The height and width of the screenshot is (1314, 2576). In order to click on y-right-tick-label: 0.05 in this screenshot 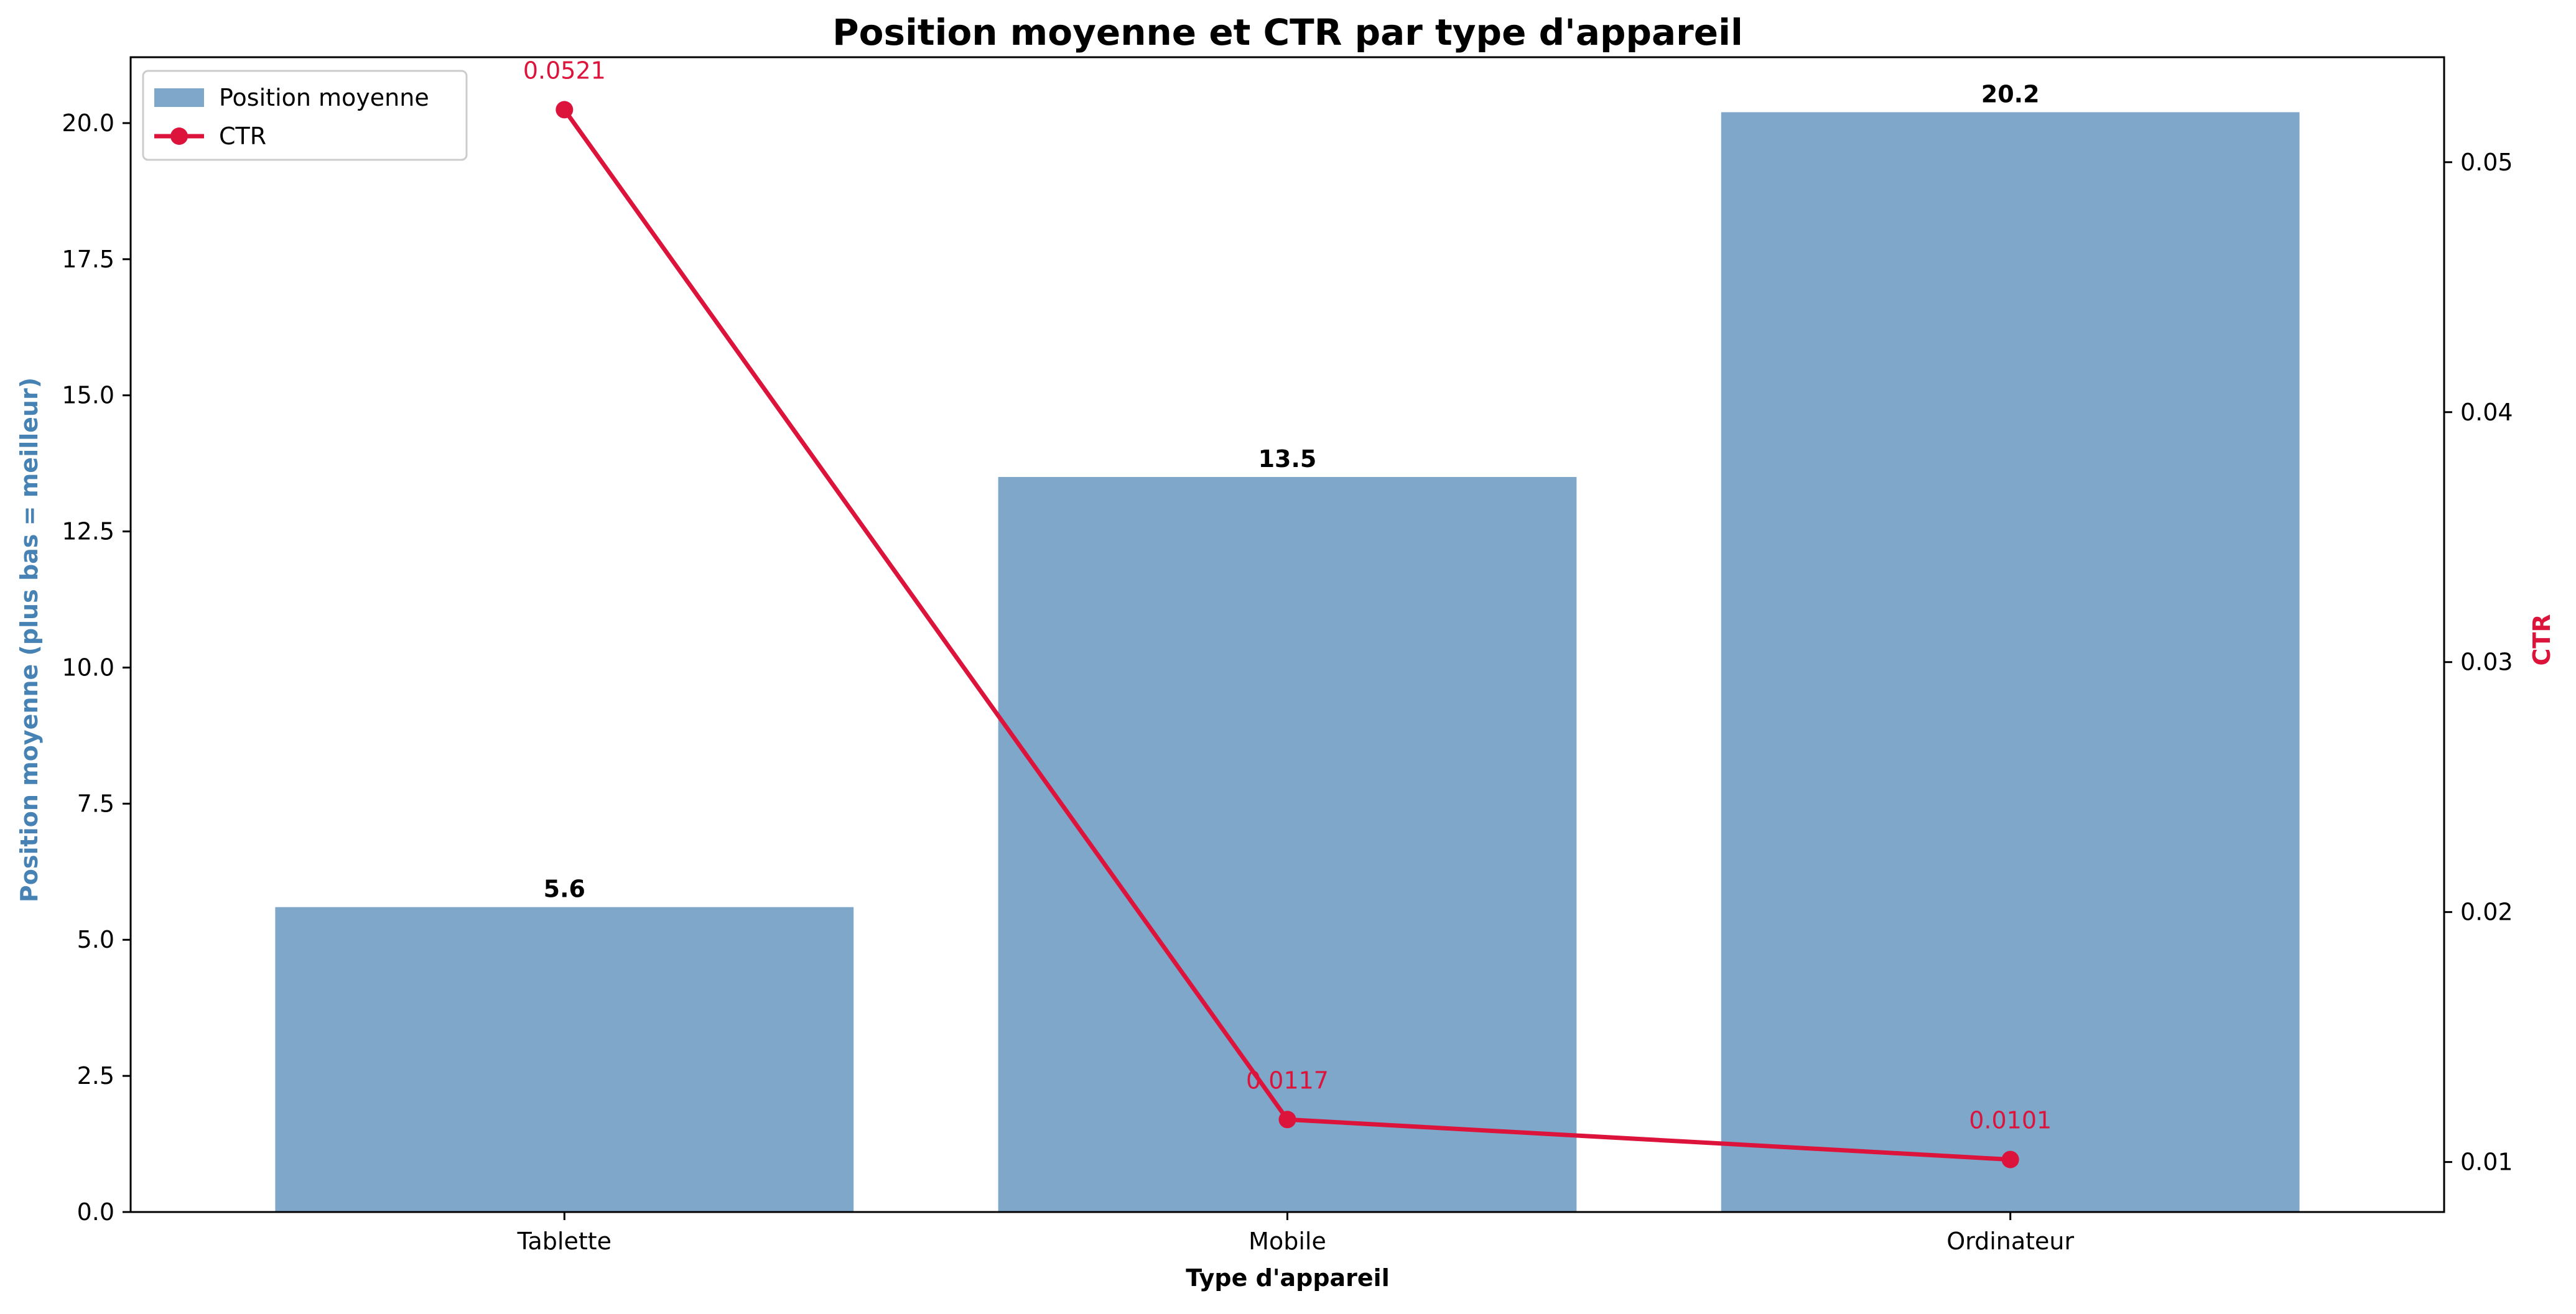, I will do `click(2486, 162)`.